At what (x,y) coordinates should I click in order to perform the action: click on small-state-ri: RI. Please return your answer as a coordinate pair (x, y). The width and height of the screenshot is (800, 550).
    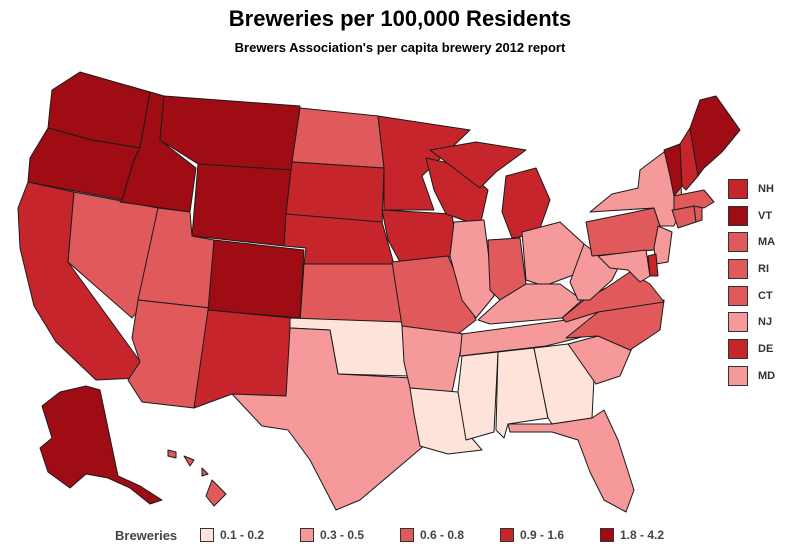
    Looking at the image, I should click on (763, 269).